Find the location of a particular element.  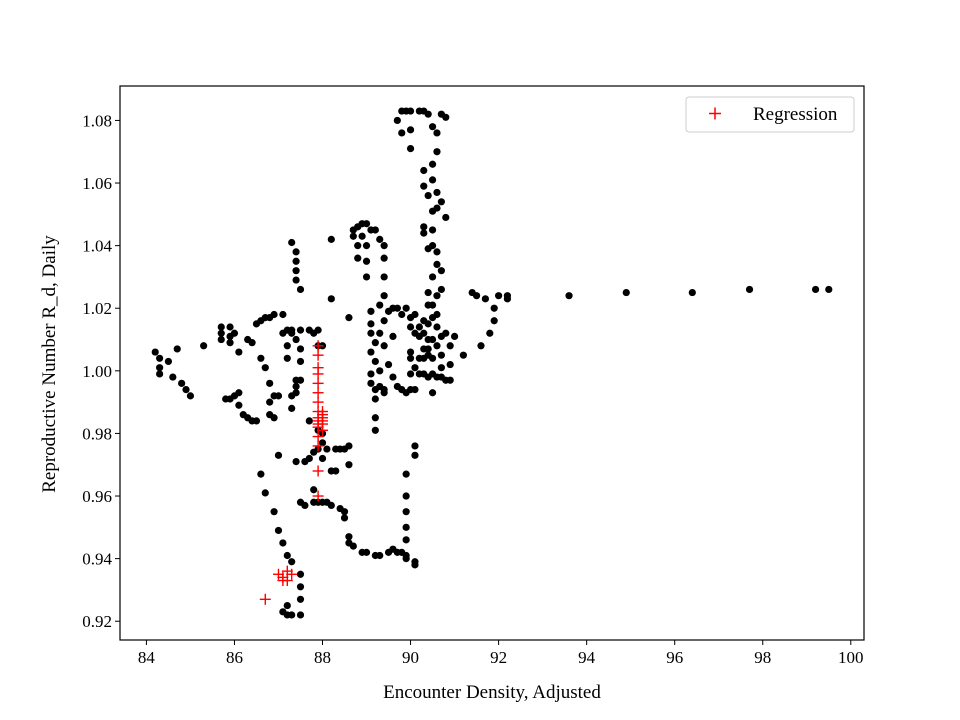

legend-marker-regression is located at coordinates (715, 113).